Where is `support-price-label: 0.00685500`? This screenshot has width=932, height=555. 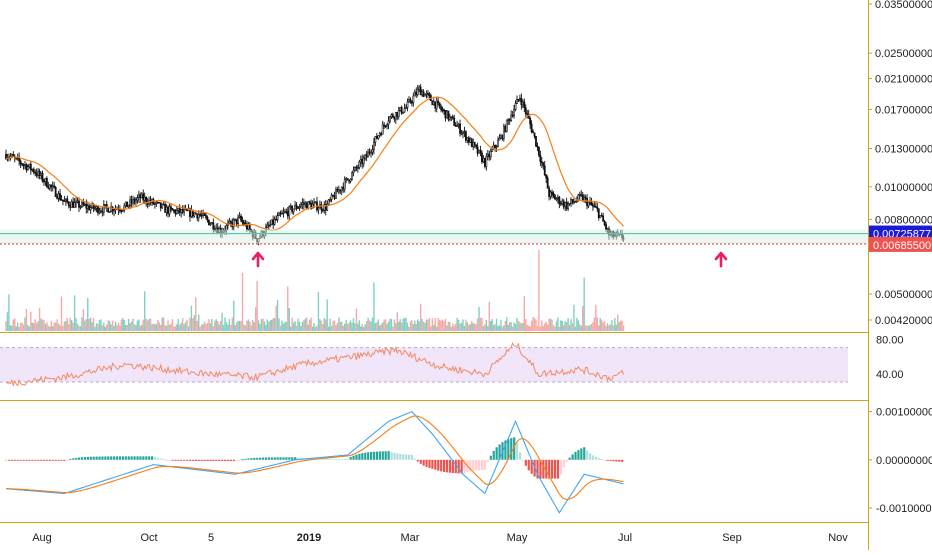 support-price-label: 0.00685500 is located at coordinates (902, 246).